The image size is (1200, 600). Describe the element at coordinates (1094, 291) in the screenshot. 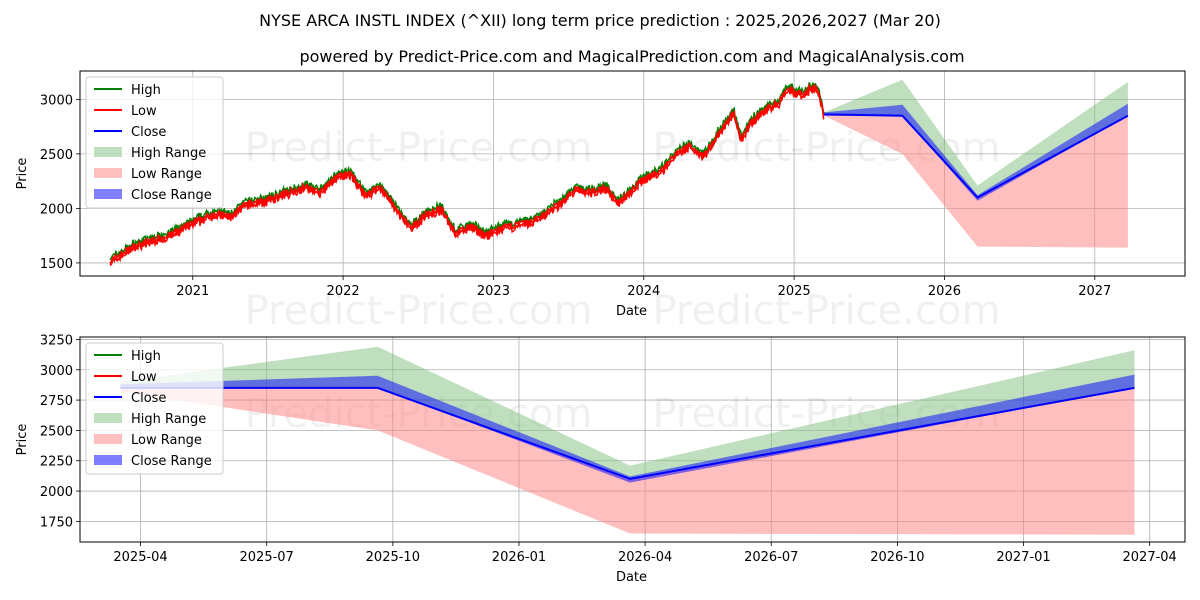

I see `x-tick-label: 2027` at that location.